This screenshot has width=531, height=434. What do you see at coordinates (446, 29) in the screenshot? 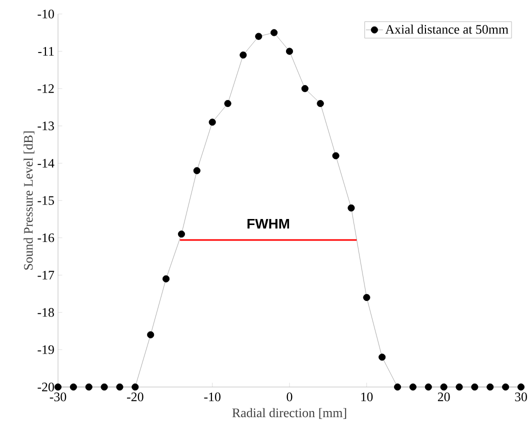
I see `legend-label: Axial distance at 50mm` at bounding box center [446, 29].